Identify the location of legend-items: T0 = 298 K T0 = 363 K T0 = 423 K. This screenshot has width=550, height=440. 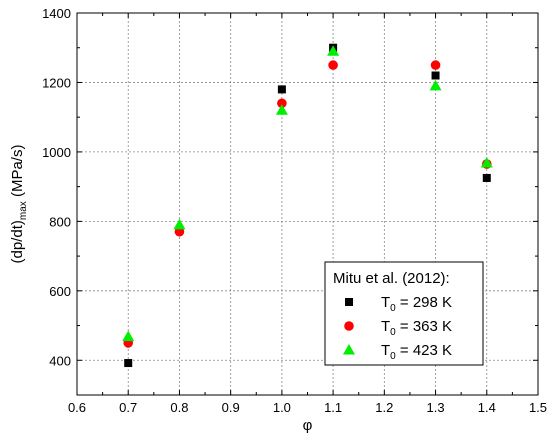
(397, 328).